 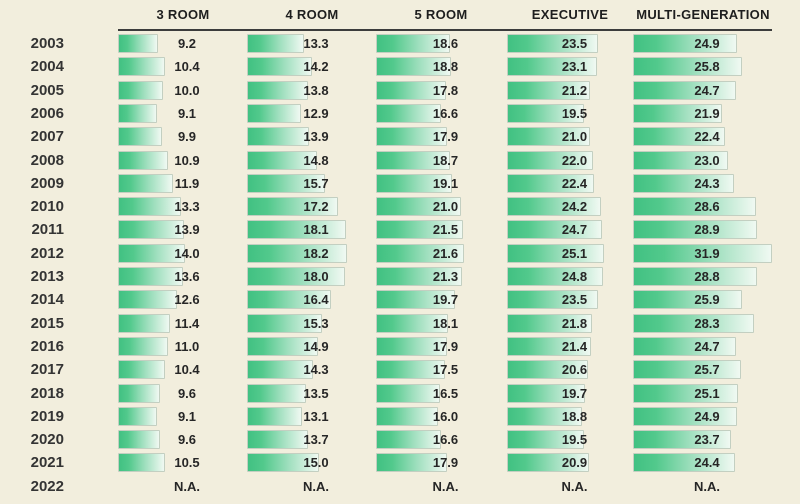 I want to click on value-label: 17.2, so click(x=316, y=206).